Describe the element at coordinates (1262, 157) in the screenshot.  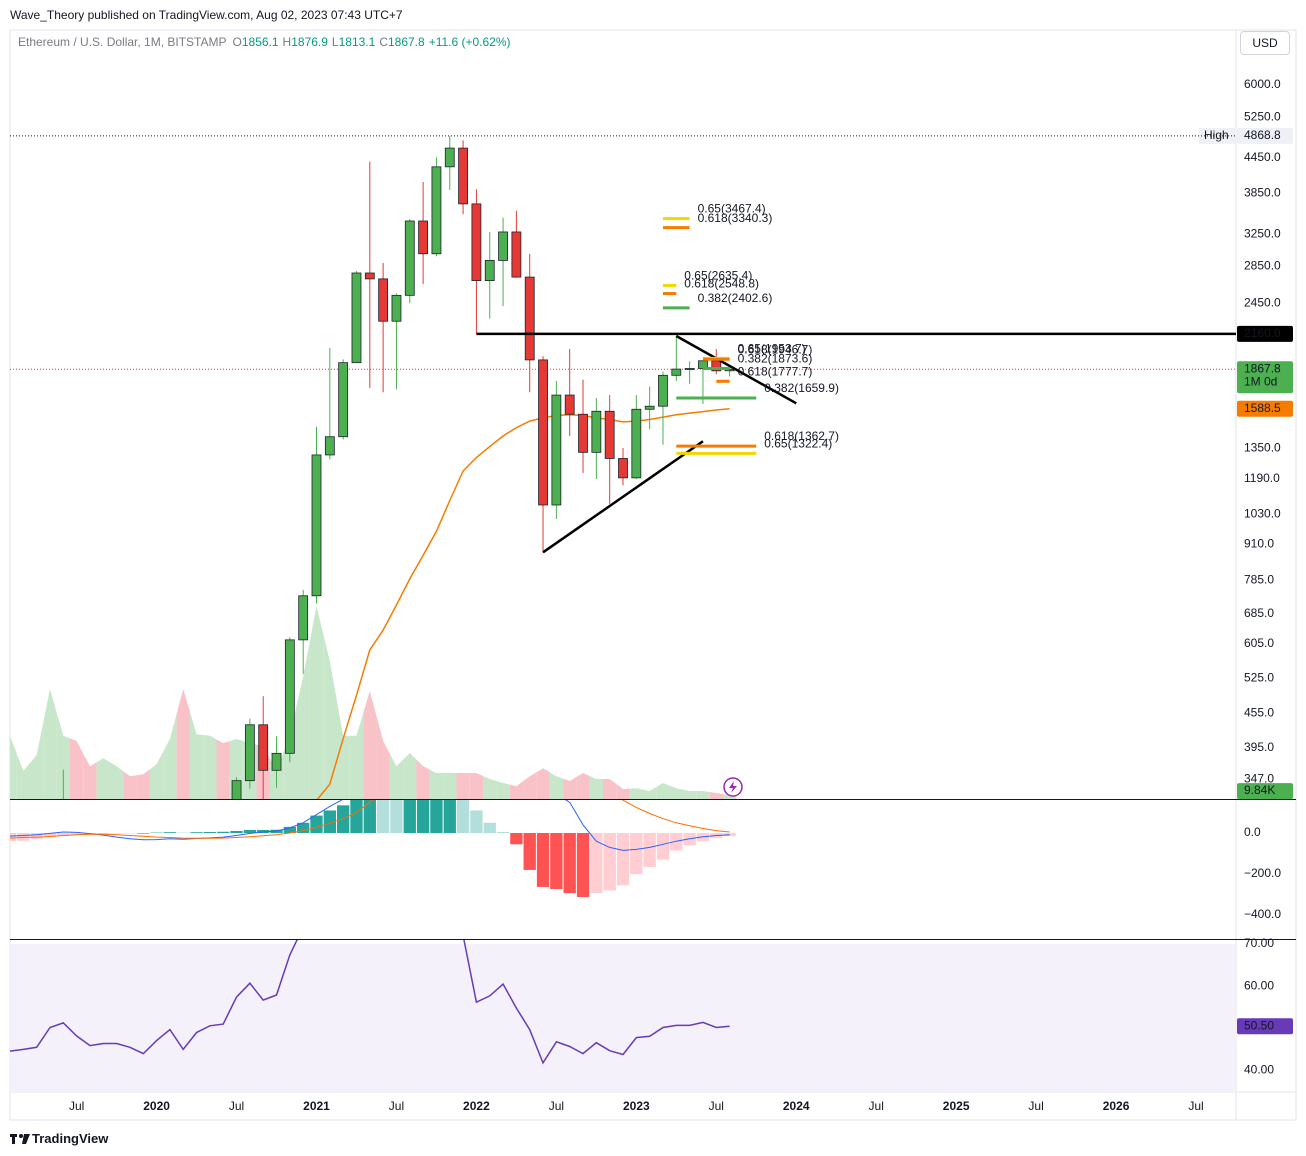
I see `y-tick-label: 4450.0` at that location.